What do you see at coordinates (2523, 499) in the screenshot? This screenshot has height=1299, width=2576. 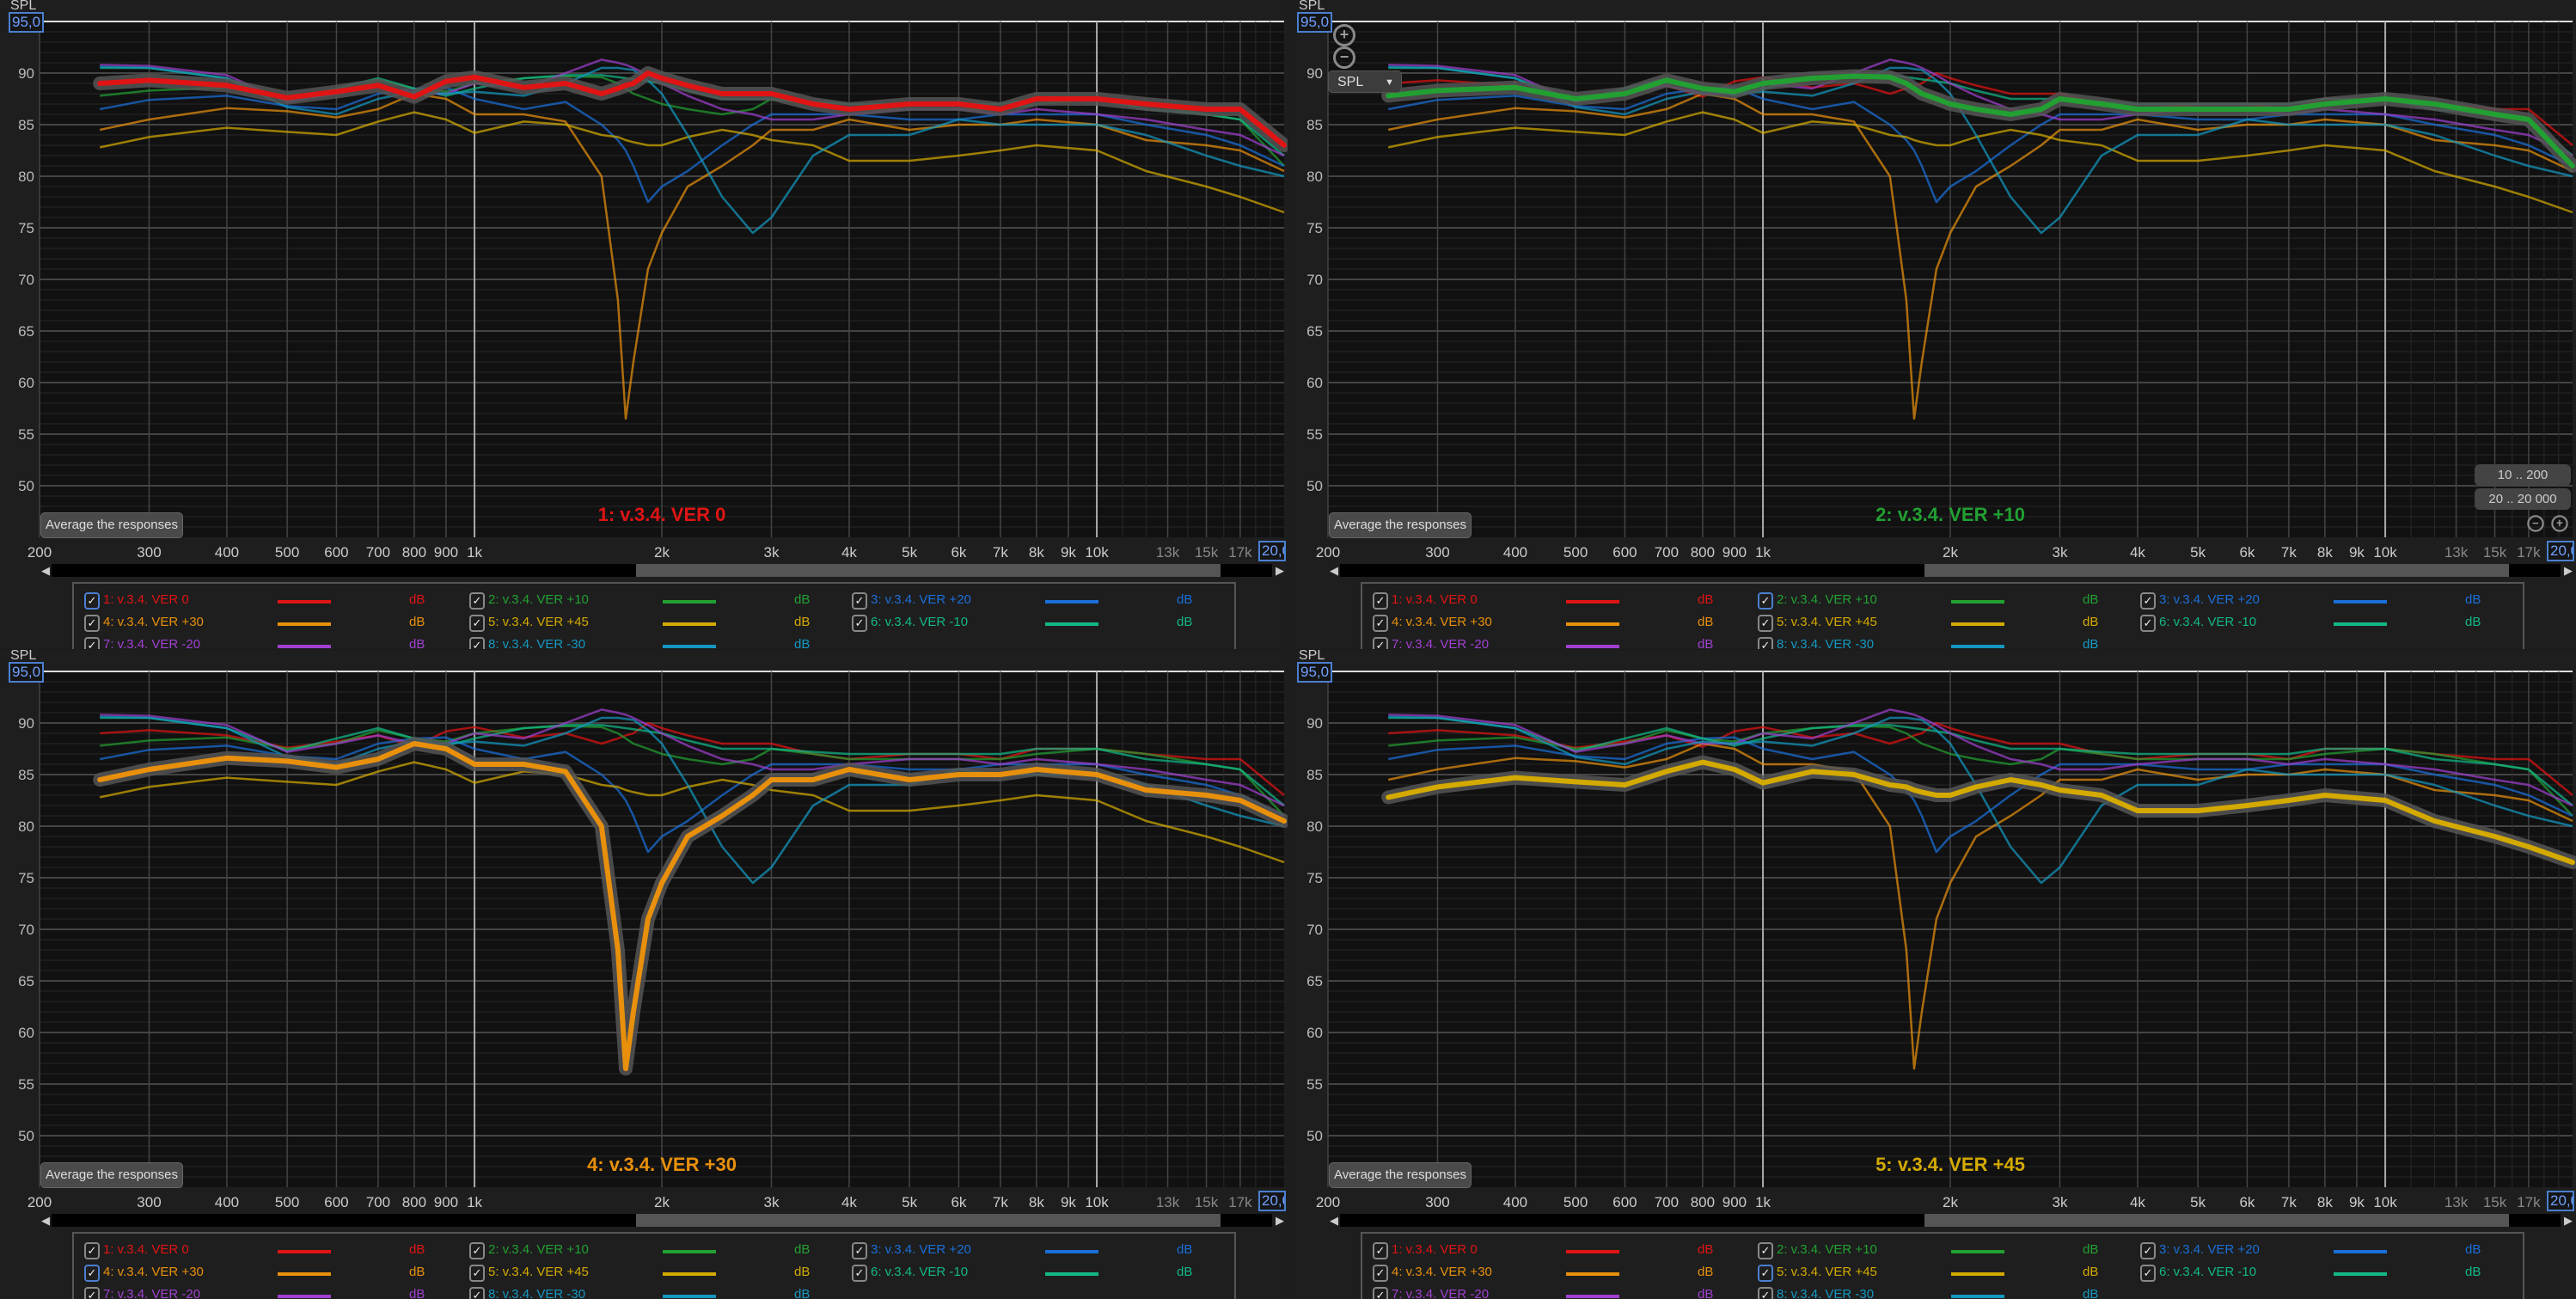 I see `range-button-2: 20 .. 20 000` at bounding box center [2523, 499].